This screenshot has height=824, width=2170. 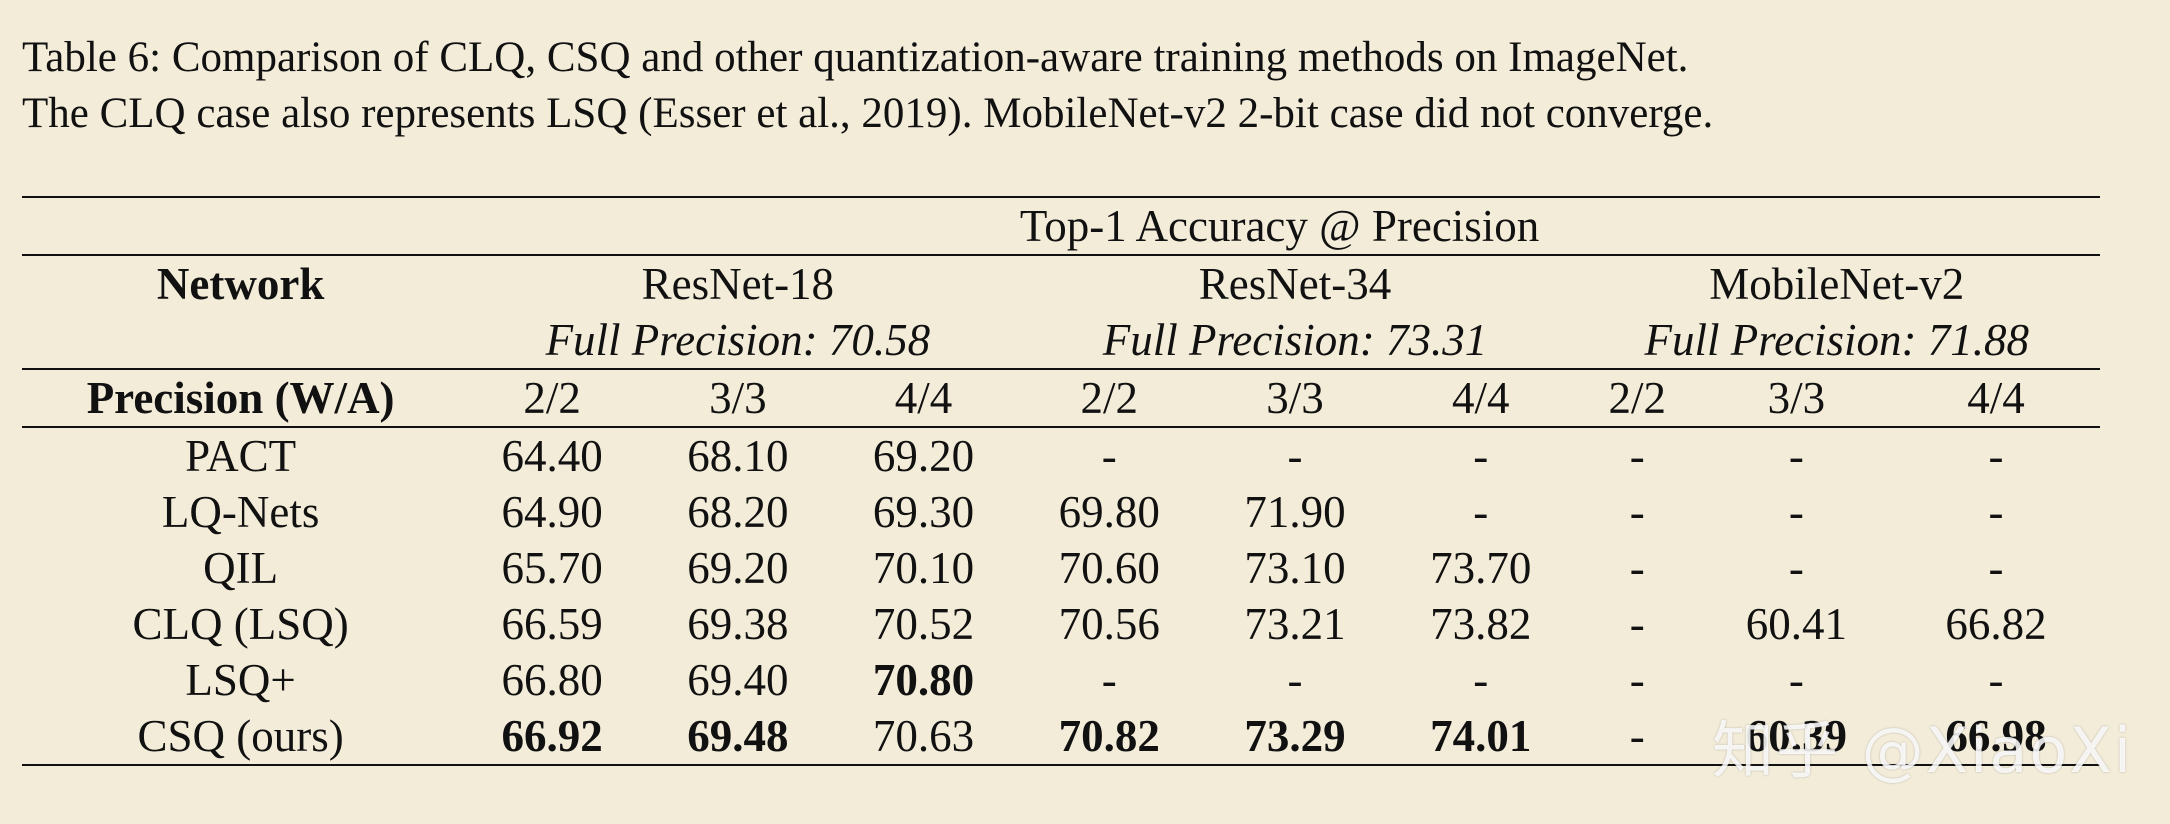 What do you see at coordinates (923, 512) in the screenshot?
I see `table-cell: 69.30` at bounding box center [923, 512].